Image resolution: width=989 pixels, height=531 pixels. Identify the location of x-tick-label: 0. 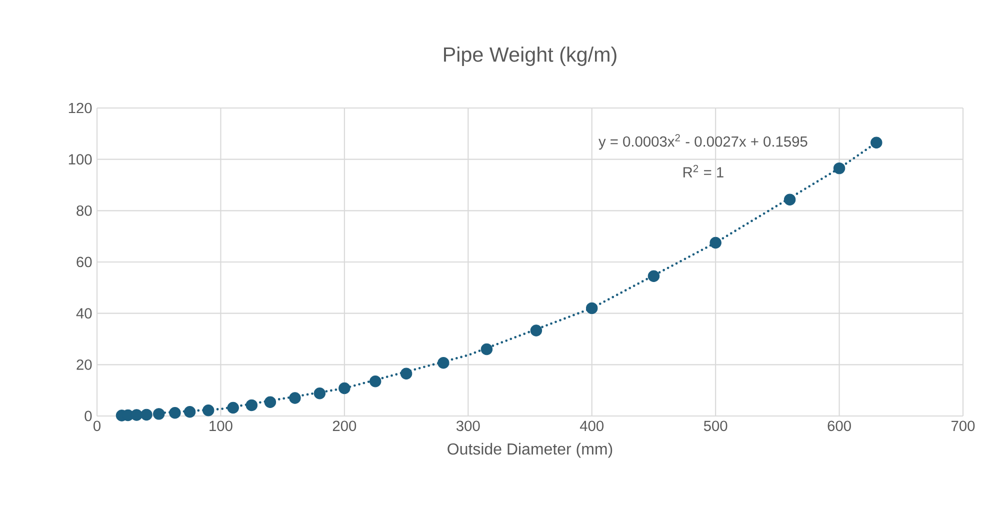
(96, 426).